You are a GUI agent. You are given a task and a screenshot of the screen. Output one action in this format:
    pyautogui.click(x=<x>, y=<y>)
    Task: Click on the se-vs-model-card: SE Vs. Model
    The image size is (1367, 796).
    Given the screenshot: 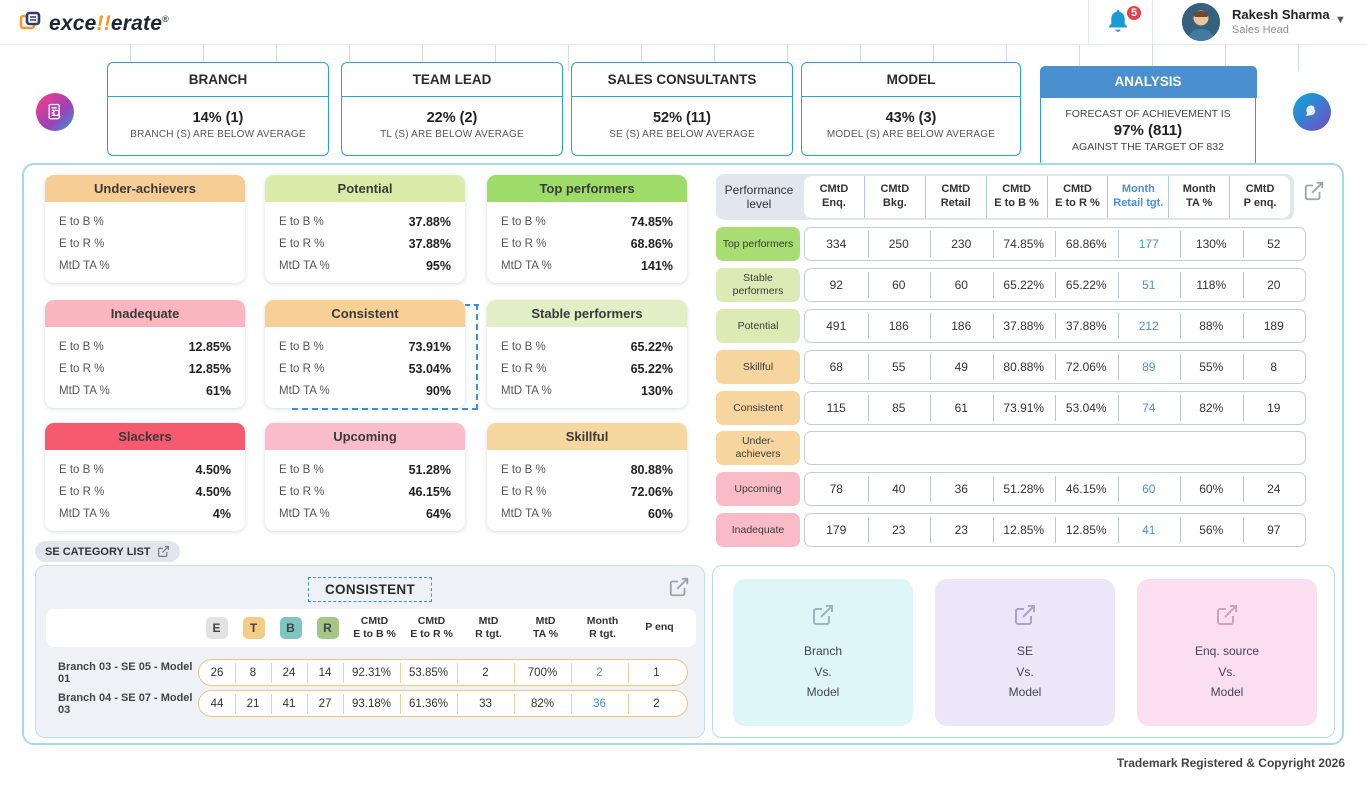 What is the action you would take?
    pyautogui.click(x=1025, y=652)
    